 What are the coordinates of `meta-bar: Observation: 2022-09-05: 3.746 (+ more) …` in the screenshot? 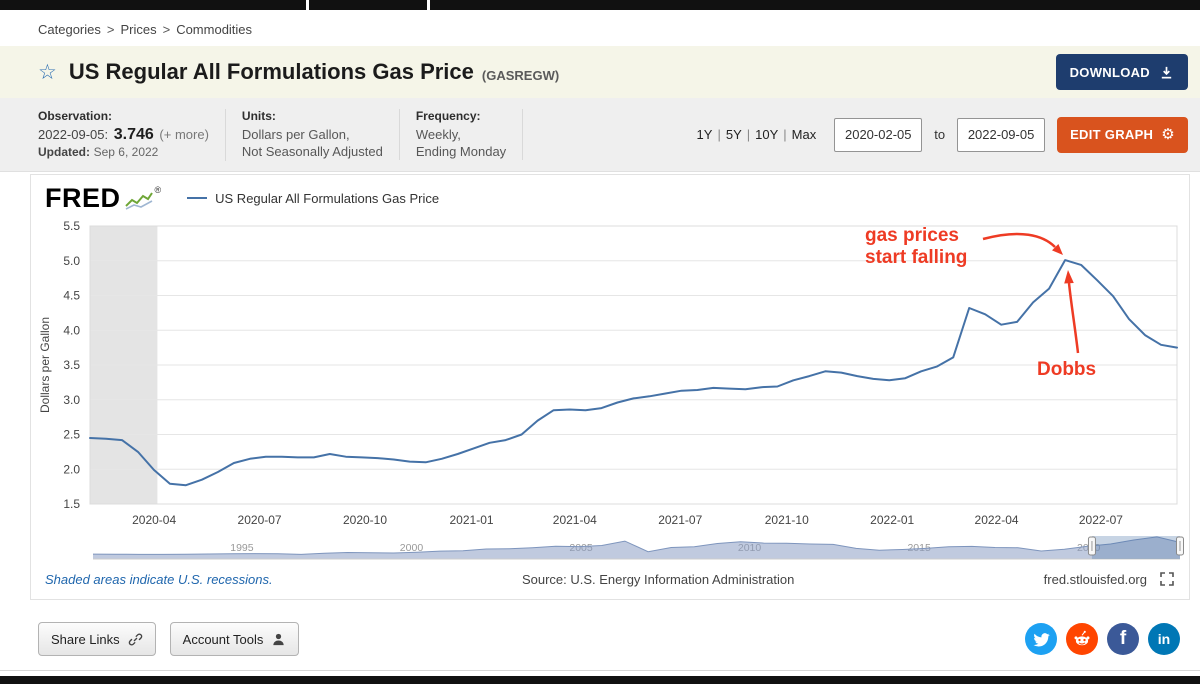 It's located at (600, 135).